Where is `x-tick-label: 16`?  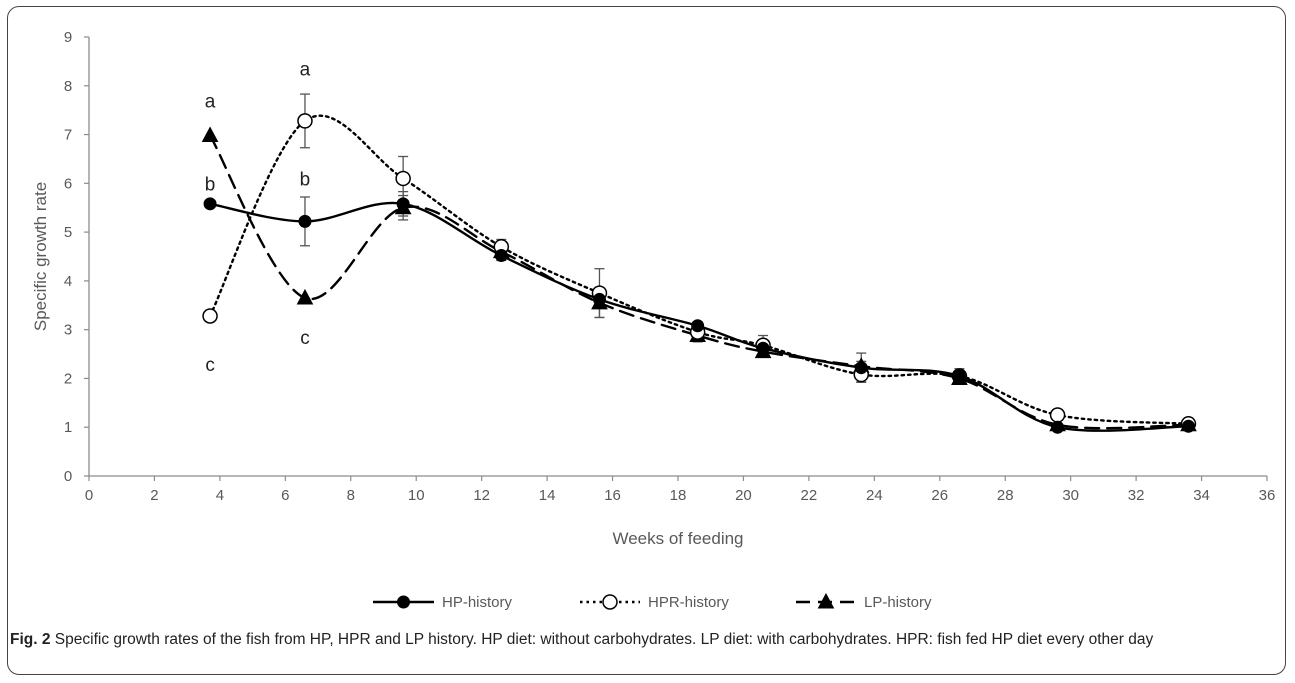
x-tick-label: 16 is located at coordinates (612, 495).